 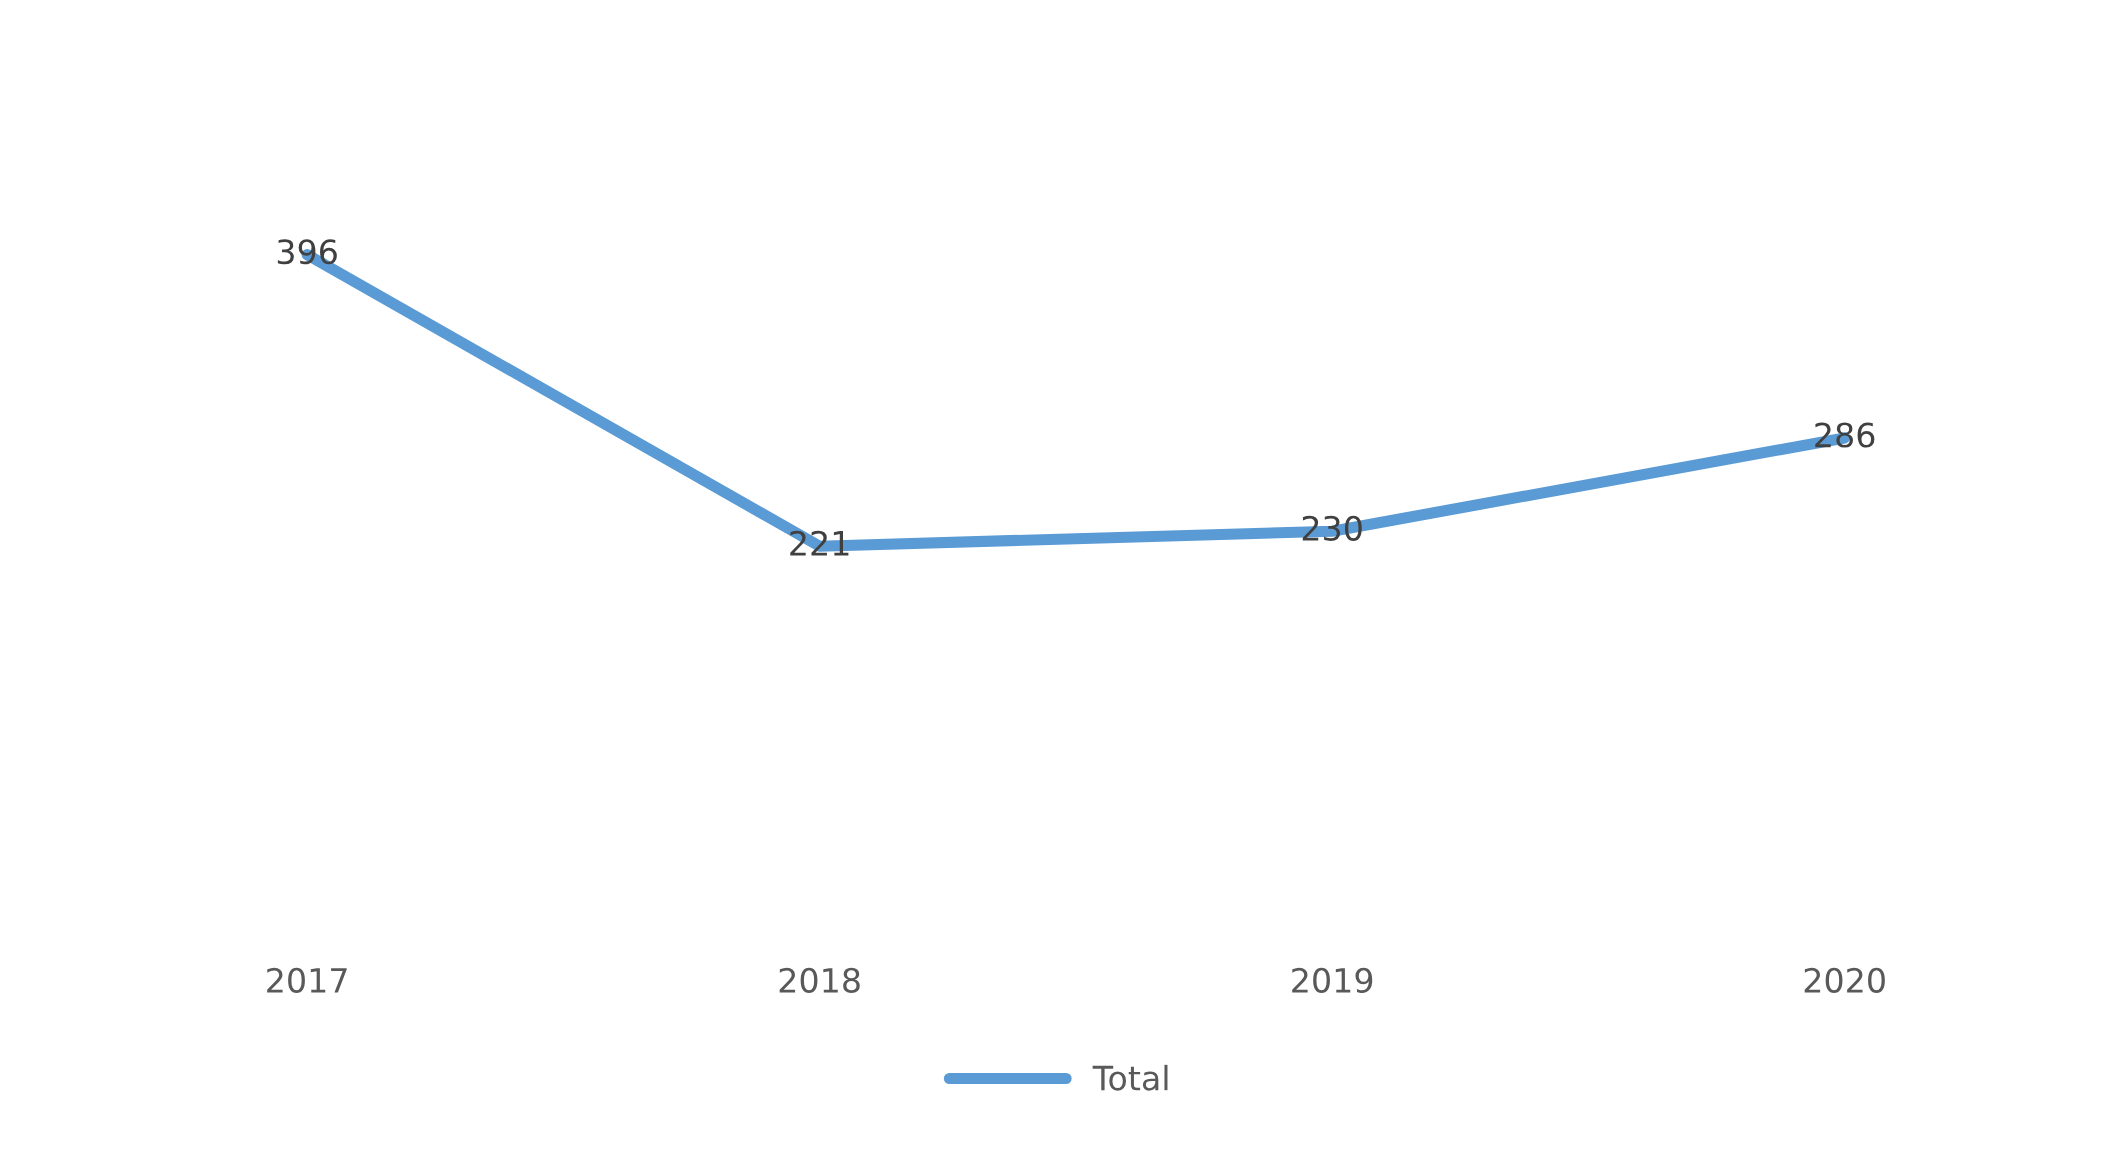 I want to click on x-tick-label: 2018, so click(x=819, y=980).